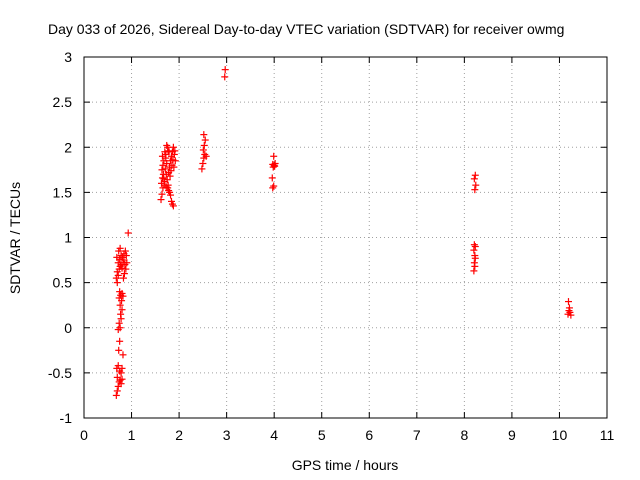 Image resolution: width=640 pixels, height=480 pixels. Describe the element at coordinates (68, 57) in the screenshot. I see `y-tick-label: 3` at that location.